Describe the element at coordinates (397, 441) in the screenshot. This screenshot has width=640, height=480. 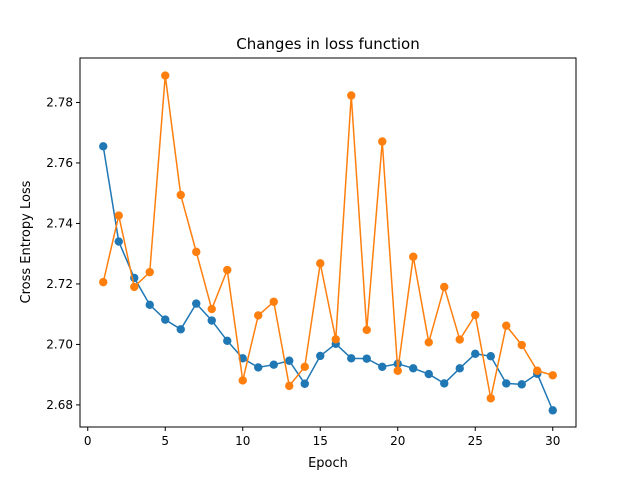
I see `x-tick-label: 20` at that location.